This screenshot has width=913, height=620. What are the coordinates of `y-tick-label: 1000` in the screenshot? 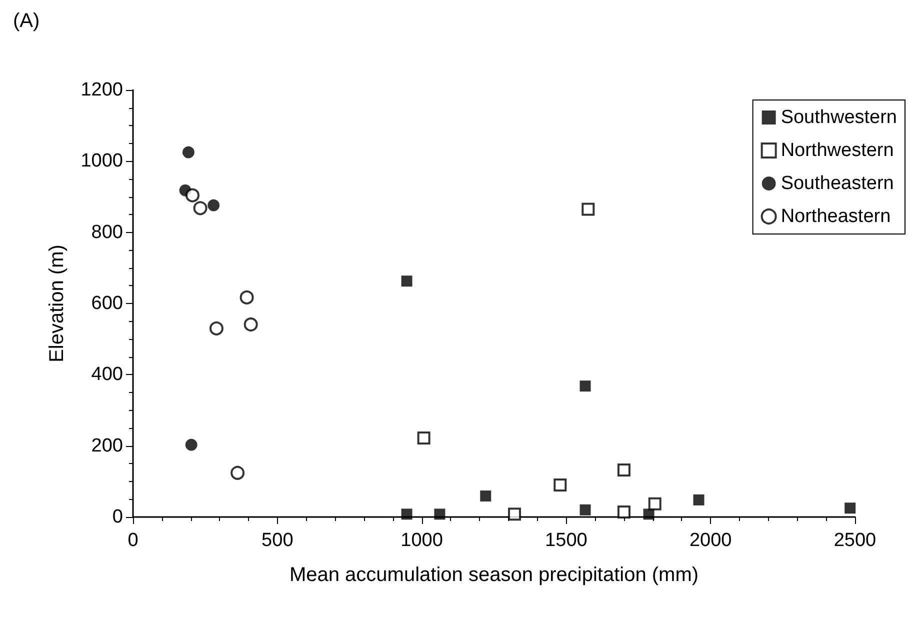 It's located at (101, 161).